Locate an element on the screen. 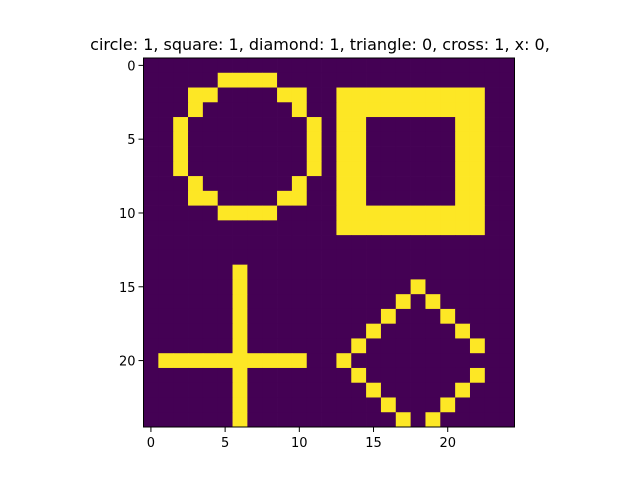 The image size is (640, 480). x-tick-label: 5 is located at coordinates (225, 443).